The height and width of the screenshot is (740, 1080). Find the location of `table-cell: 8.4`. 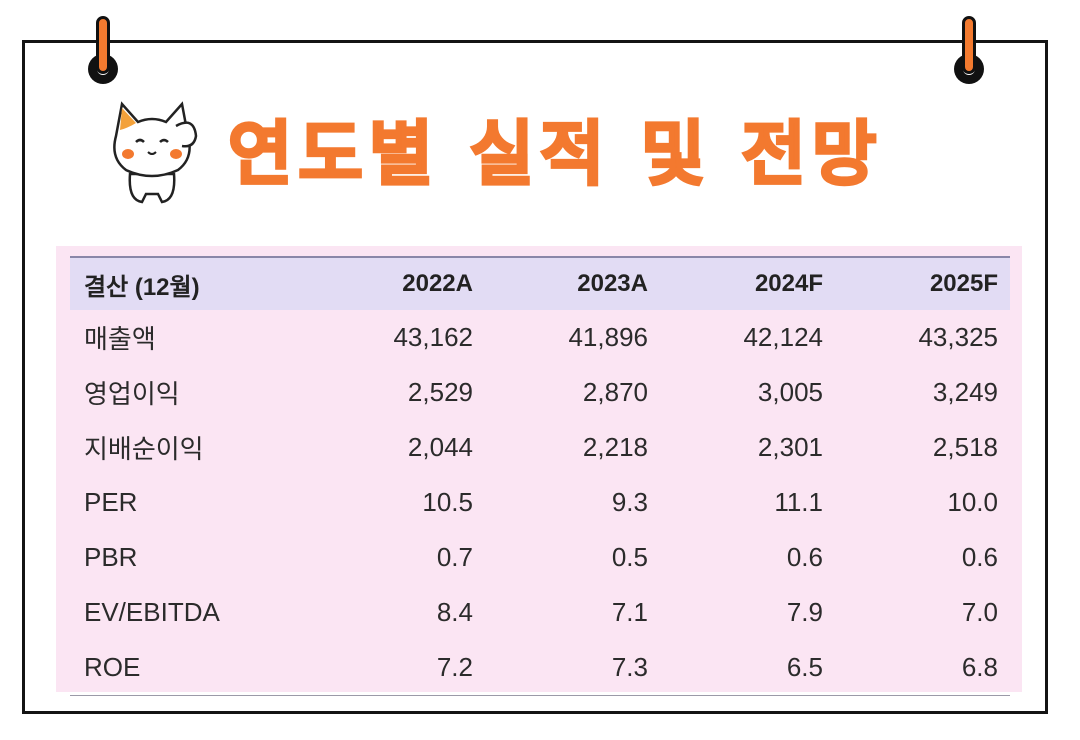

table-cell: 8.4 is located at coordinates (454, 612).